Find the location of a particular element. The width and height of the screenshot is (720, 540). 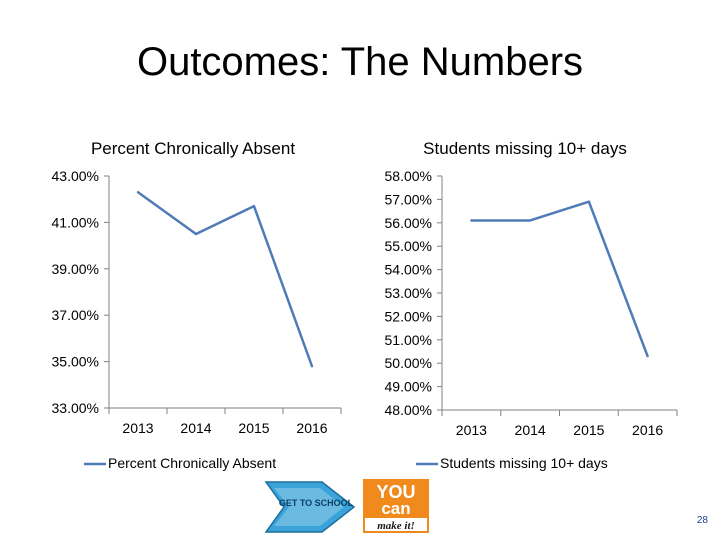

chart-title: Percent Chronically Absent is located at coordinates (193, 148).